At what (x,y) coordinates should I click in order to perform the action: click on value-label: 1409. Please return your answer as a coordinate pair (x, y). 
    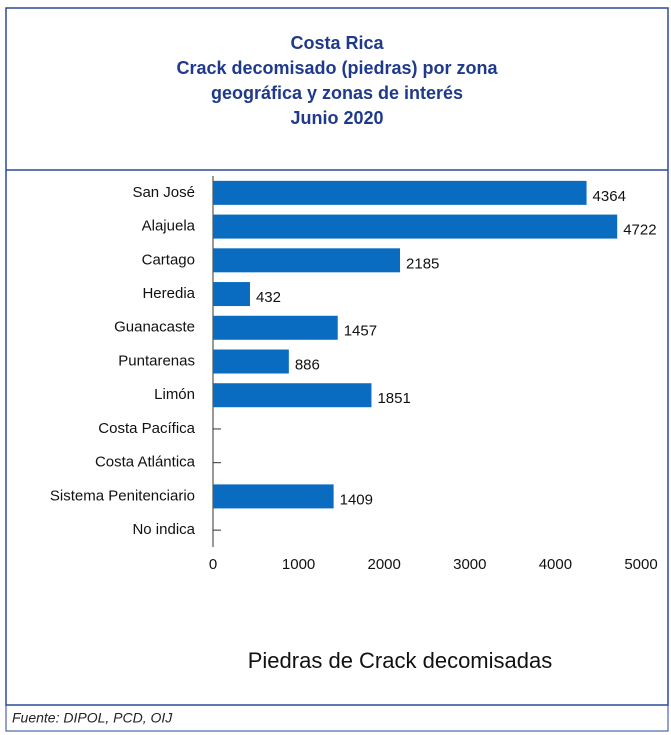
    Looking at the image, I should click on (356, 499).